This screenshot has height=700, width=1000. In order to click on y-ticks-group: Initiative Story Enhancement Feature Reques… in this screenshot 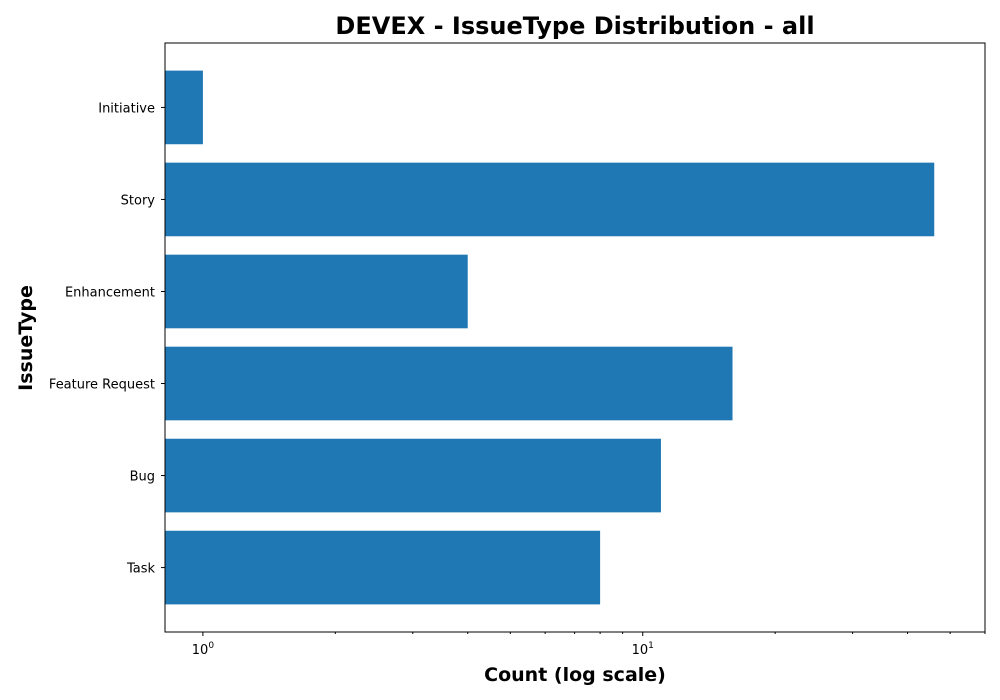, I will do `click(107, 339)`.